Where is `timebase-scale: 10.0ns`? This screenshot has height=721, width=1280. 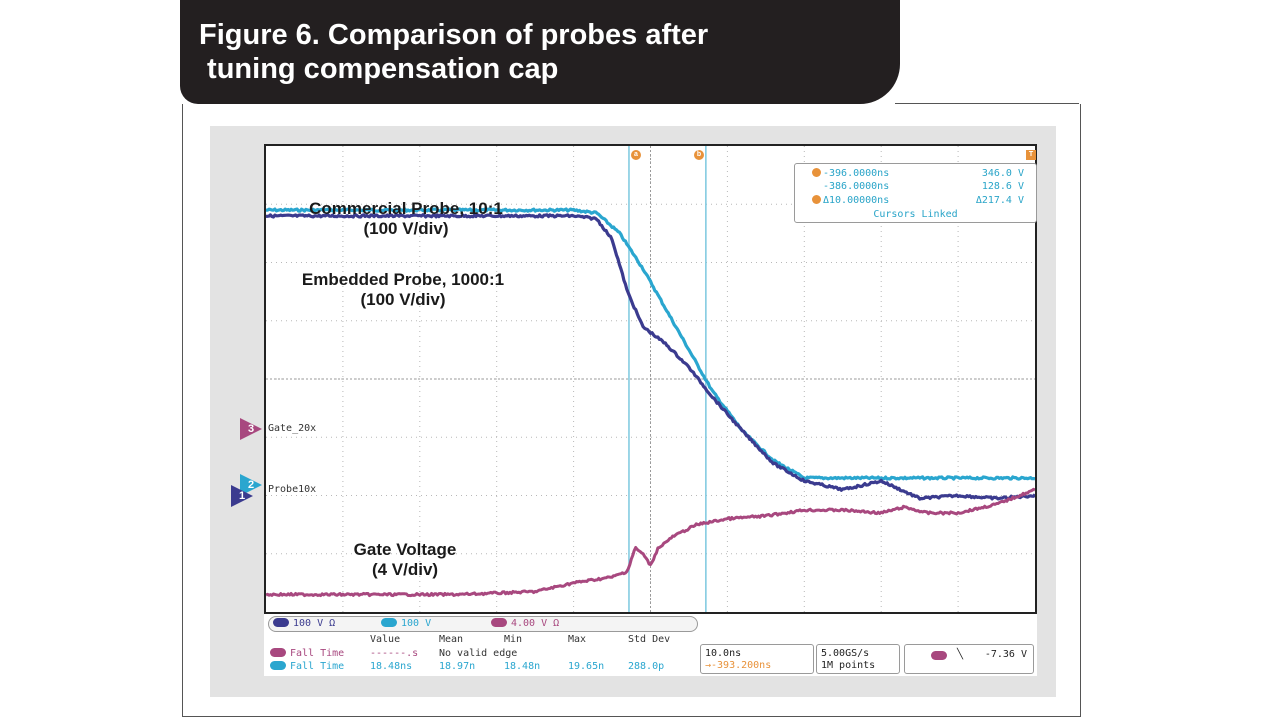 timebase-scale: 10.0ns is located at coordinates (723, 653).